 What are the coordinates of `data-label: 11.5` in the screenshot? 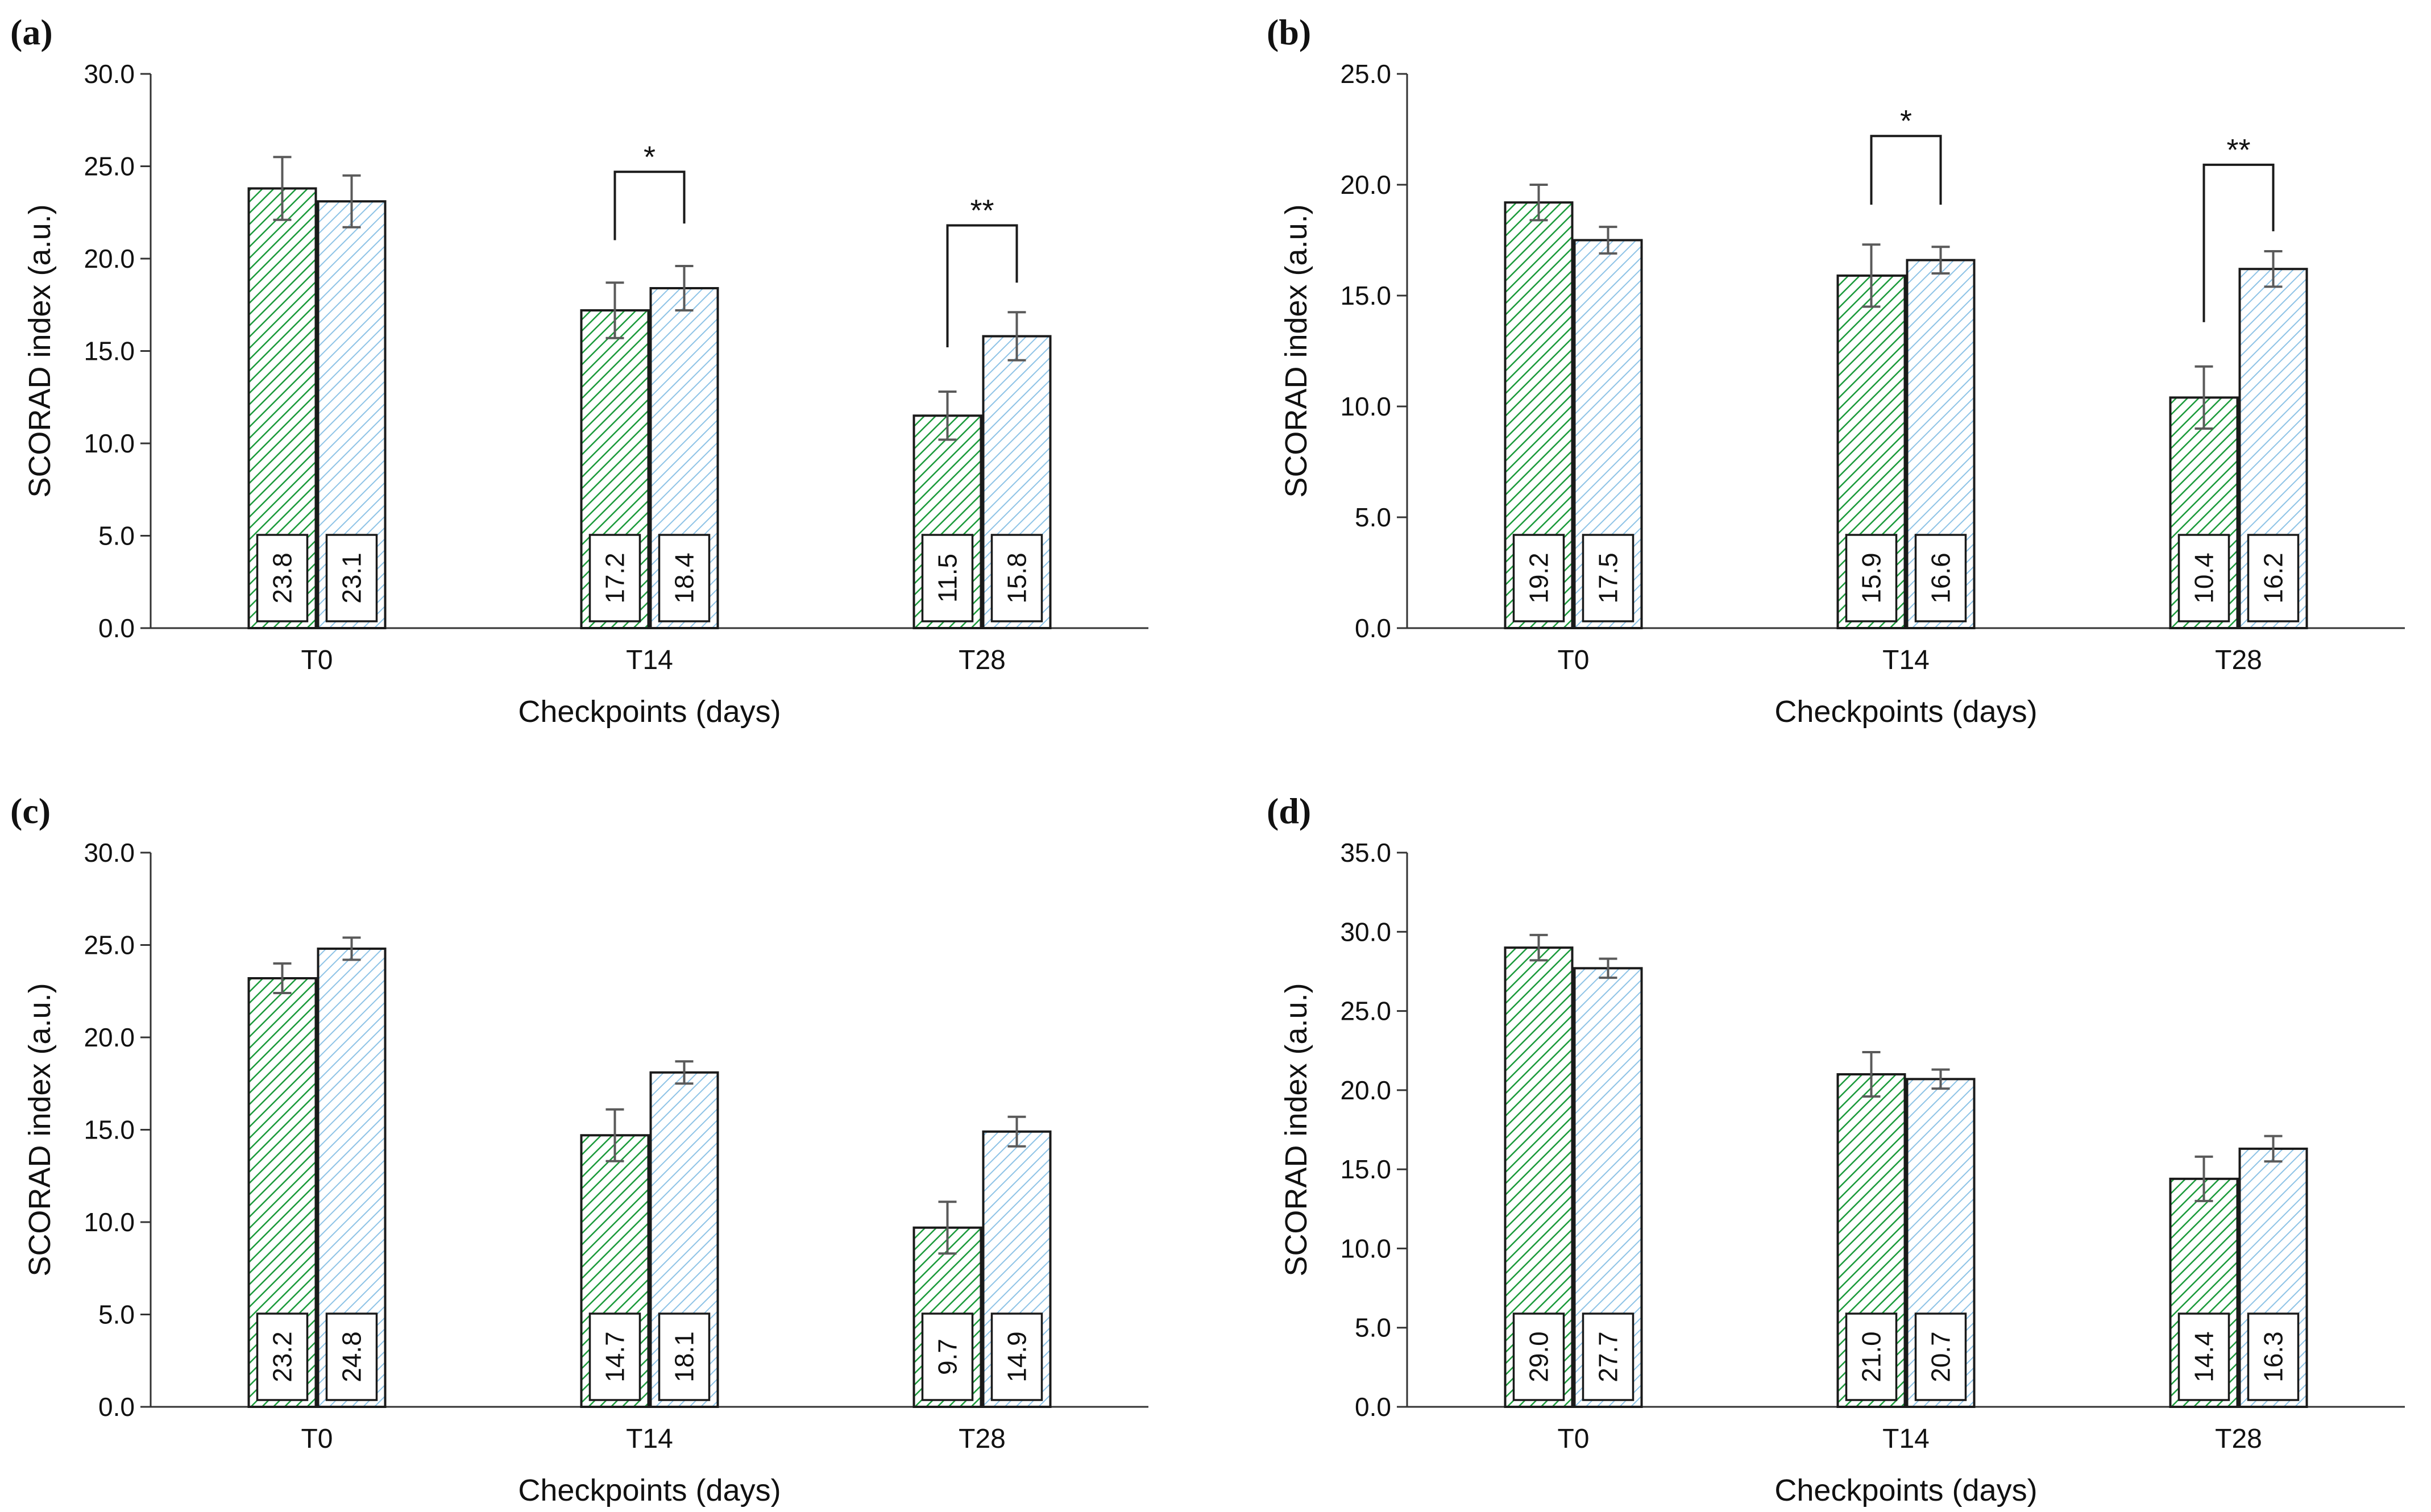 It's located at (948, 578).